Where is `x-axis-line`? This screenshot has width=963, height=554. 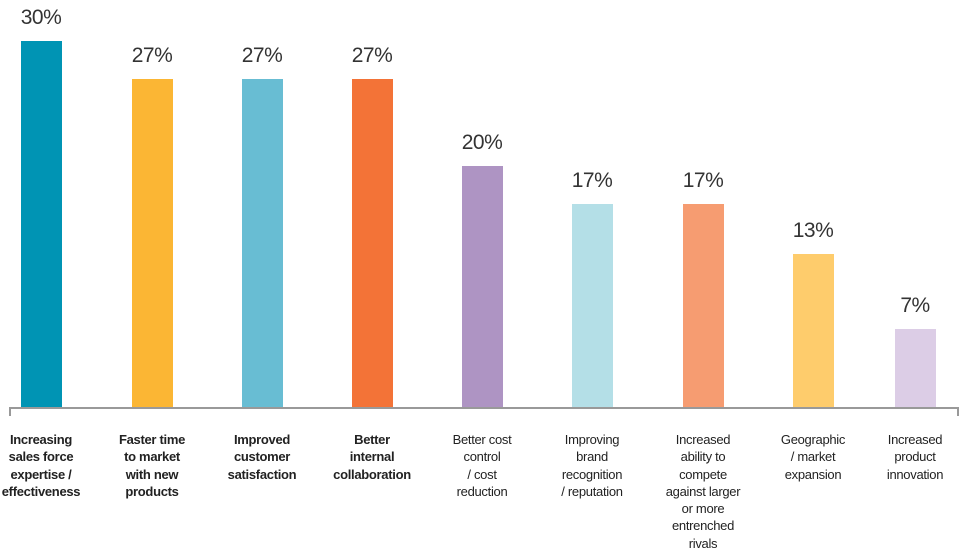
x-axis-line is located at coordinates (483, 408).